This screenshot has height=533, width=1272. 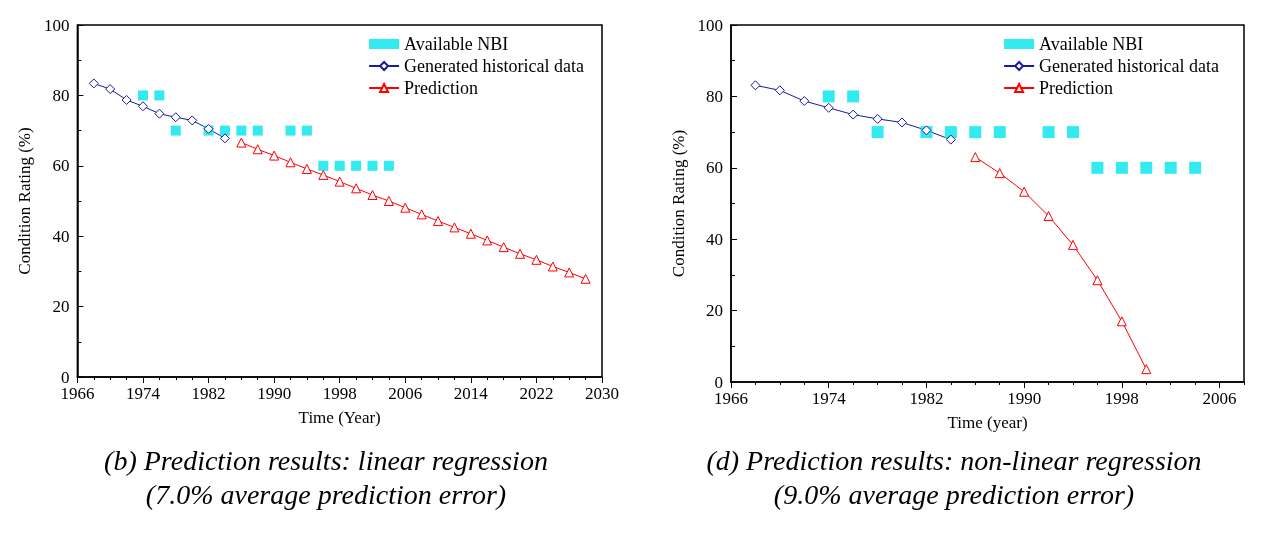 I want to click on text: (9.0% average prediction error), so click(x=954, y=495).